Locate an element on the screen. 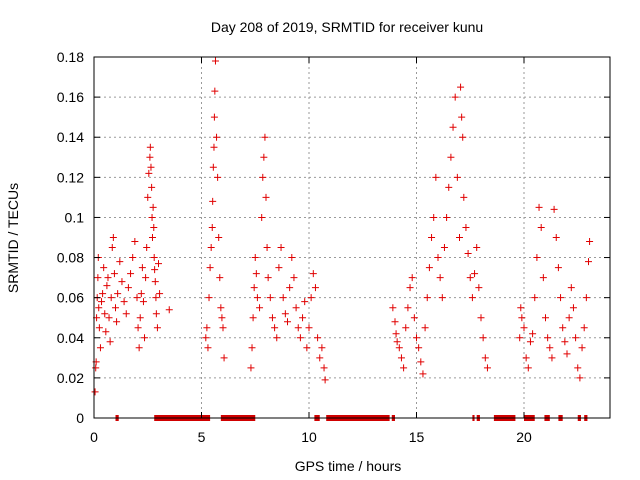 The width and height of the screenshot is (640, 480). y-tick-label: 0.18 is located at coordinates (70, 57).